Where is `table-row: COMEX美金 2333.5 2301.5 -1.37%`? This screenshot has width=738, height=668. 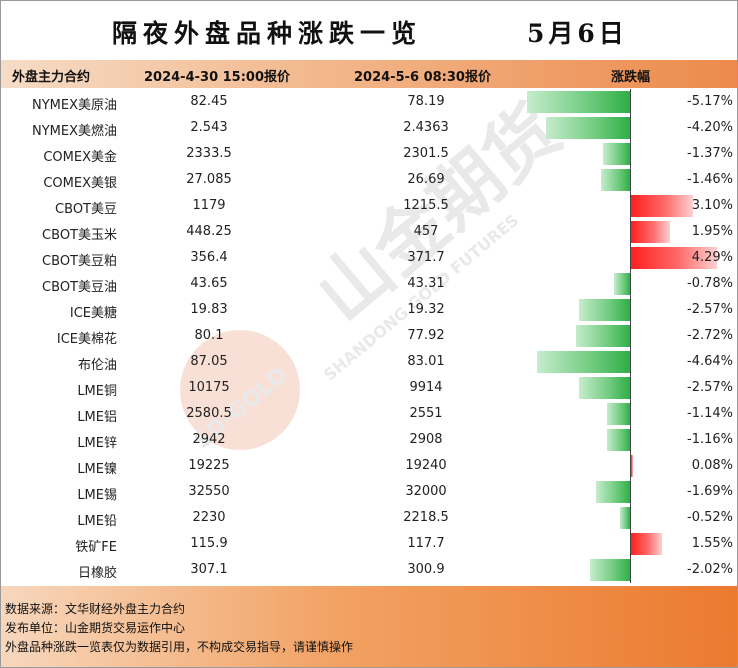
table-row: COMEX美金 2333.5 2301.5 -1.37% is located at coordinates (369, 154).